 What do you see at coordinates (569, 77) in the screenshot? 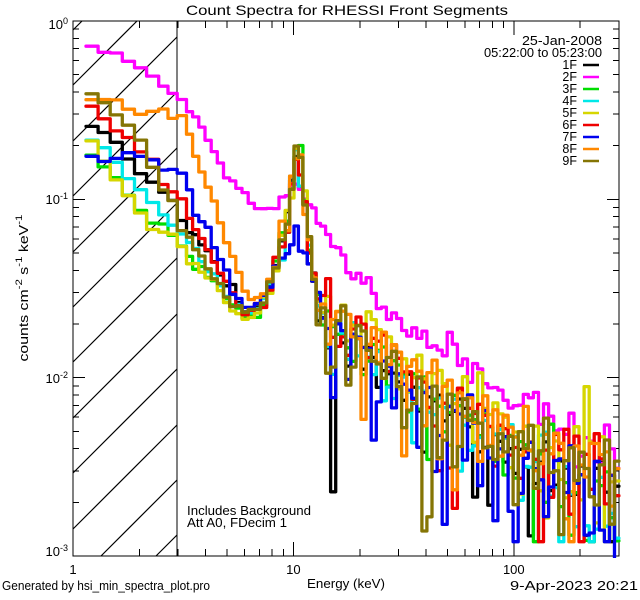
I see `svg-text: 2F` at bounding box center [569, 77].